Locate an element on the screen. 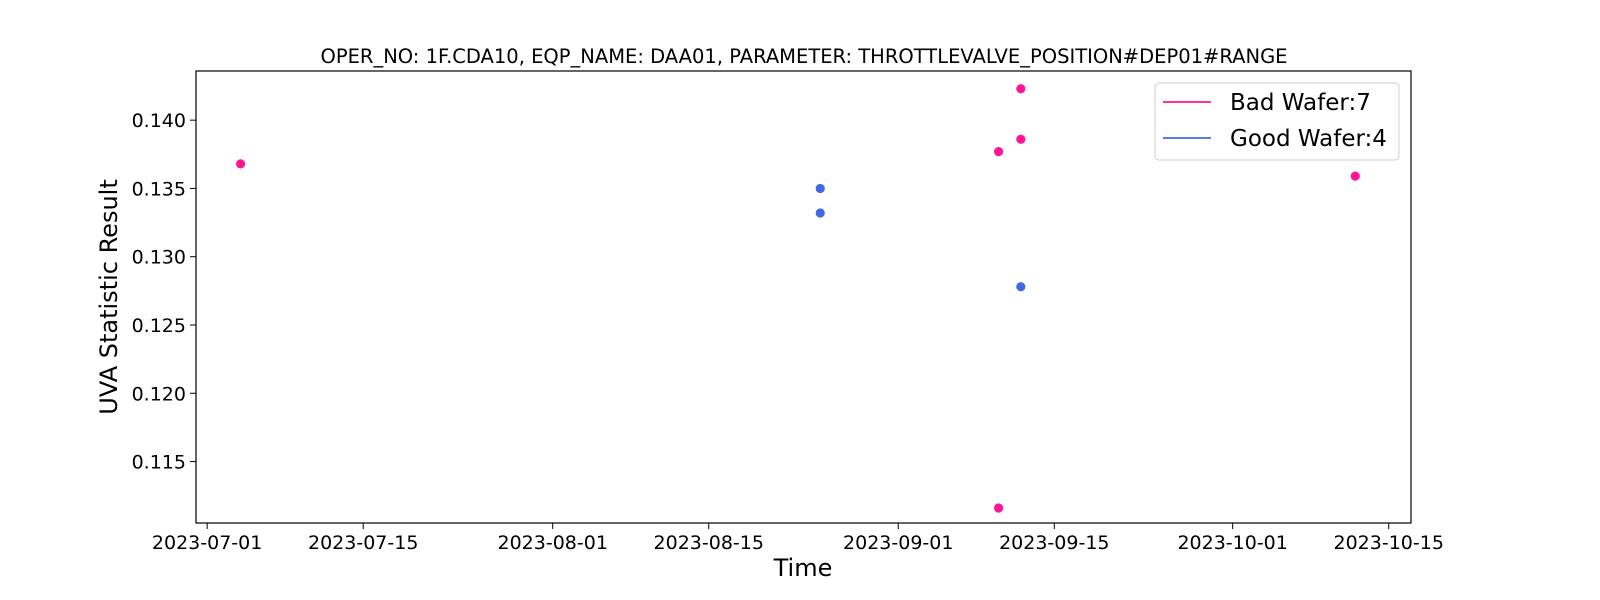 The height and width of the screenshot is (600, 1600). x-tick-label: 2023-07-15 is located at coordinates (363, 543).